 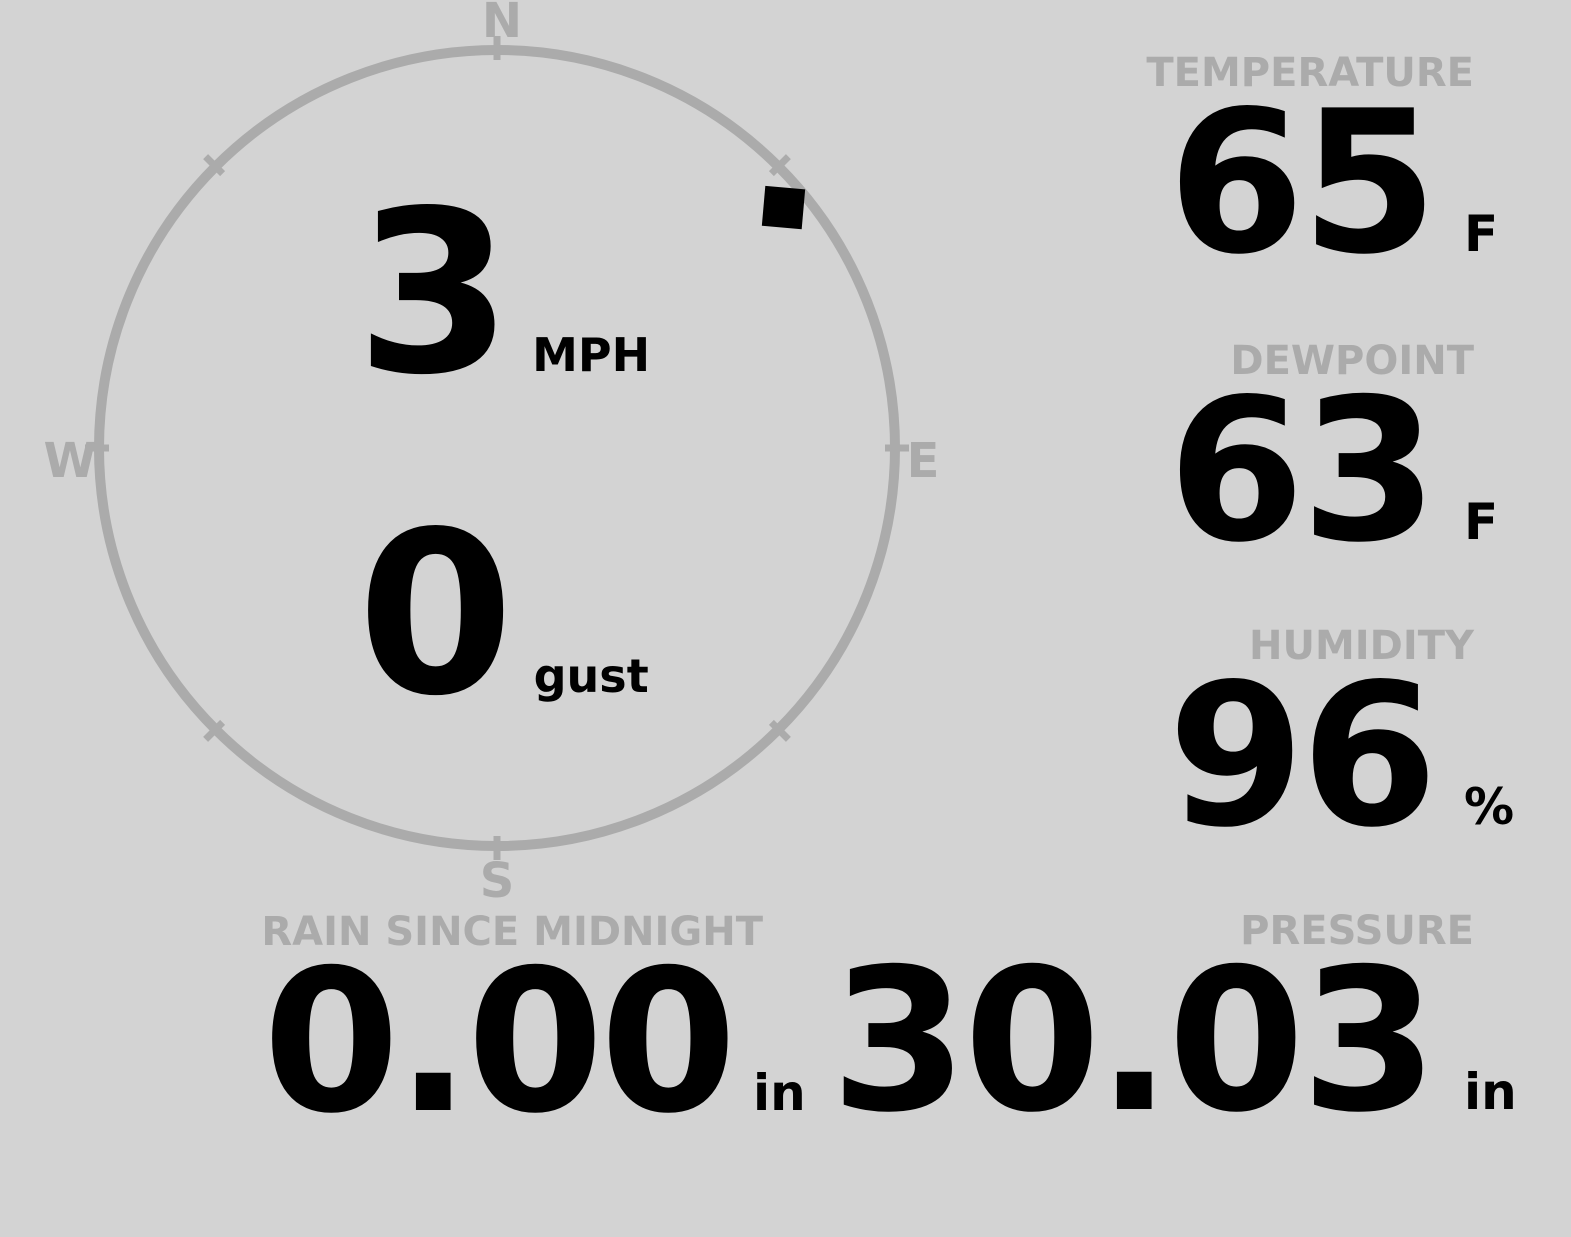 I want to click on dewpoint-unit: F, so click(x=1481, y=522).